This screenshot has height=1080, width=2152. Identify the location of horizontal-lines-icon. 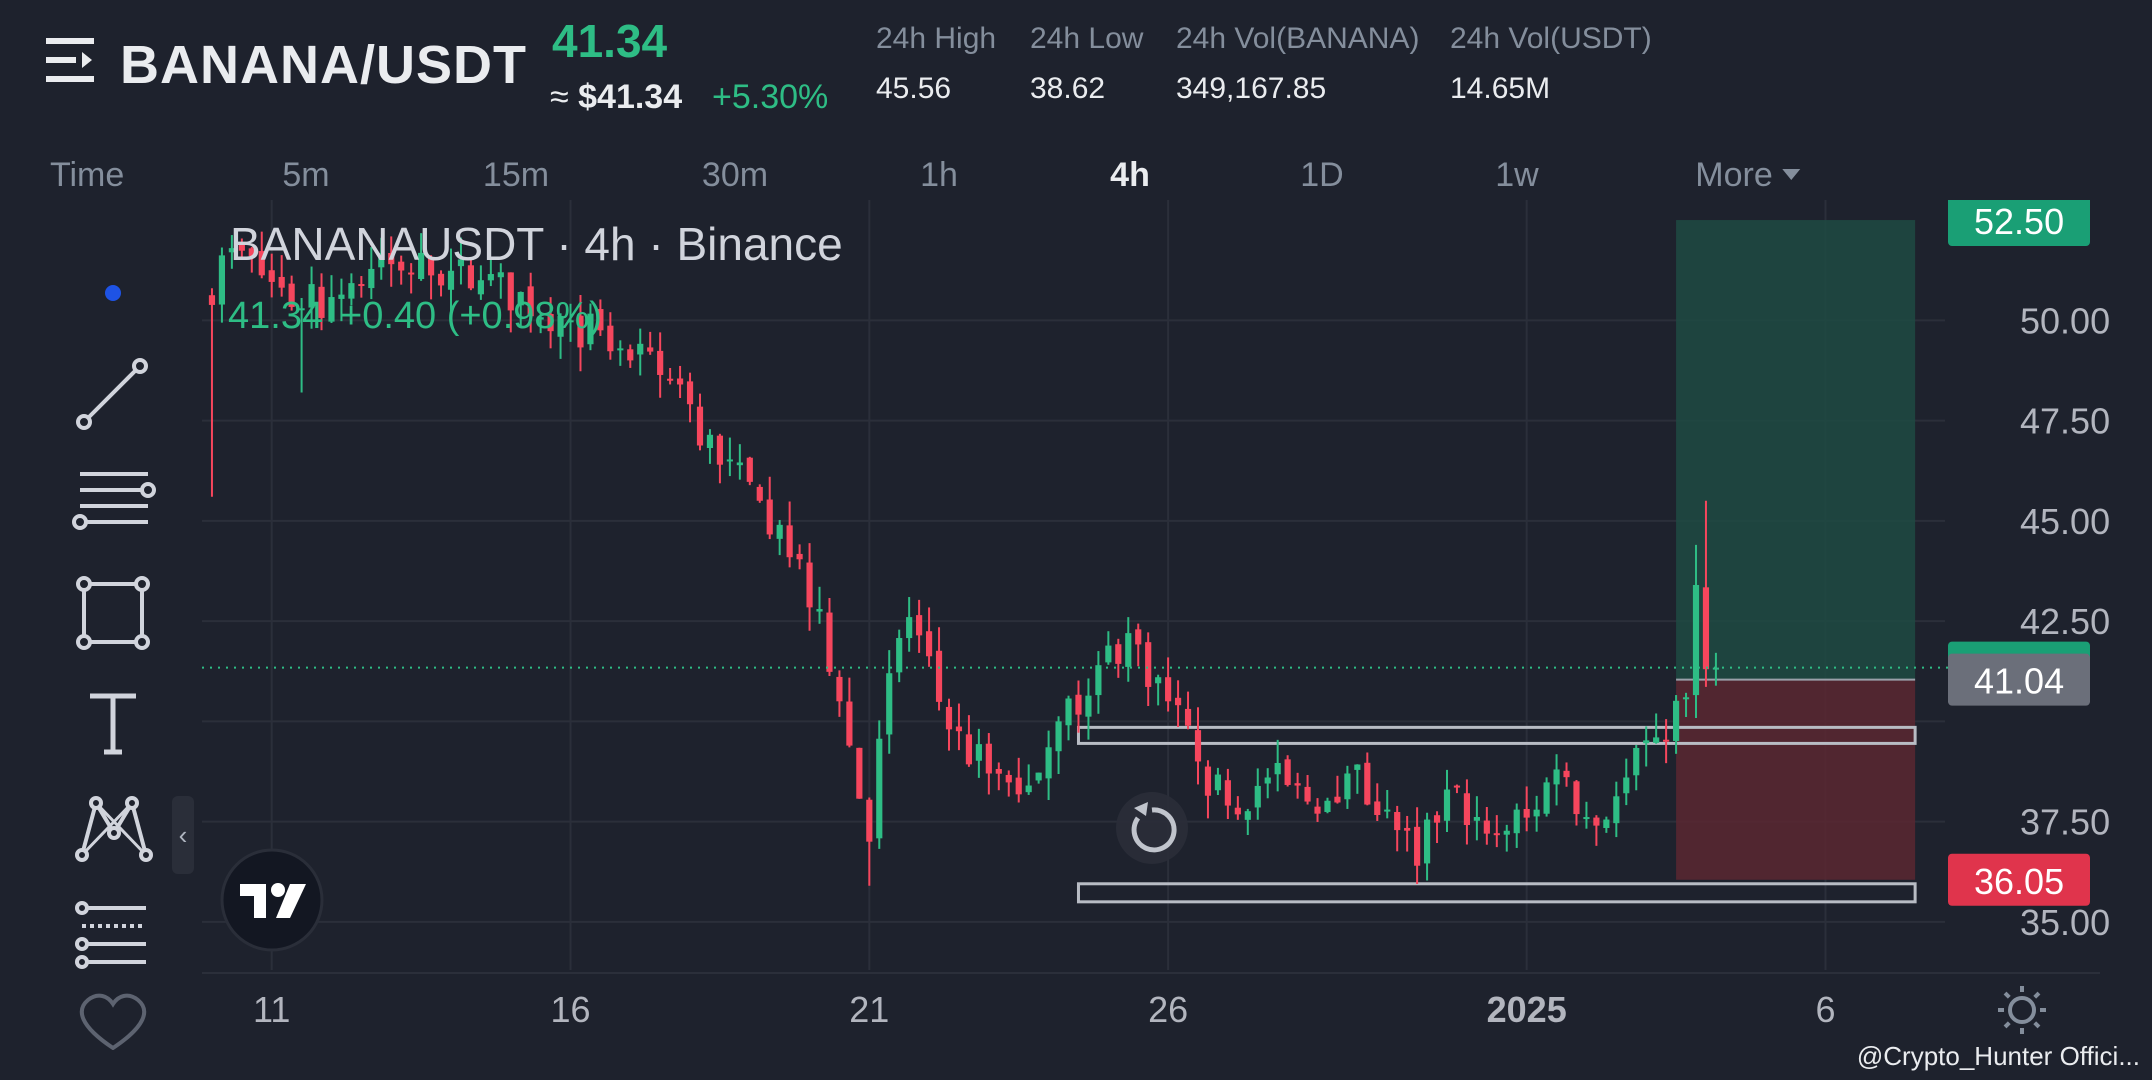
(113, 503).